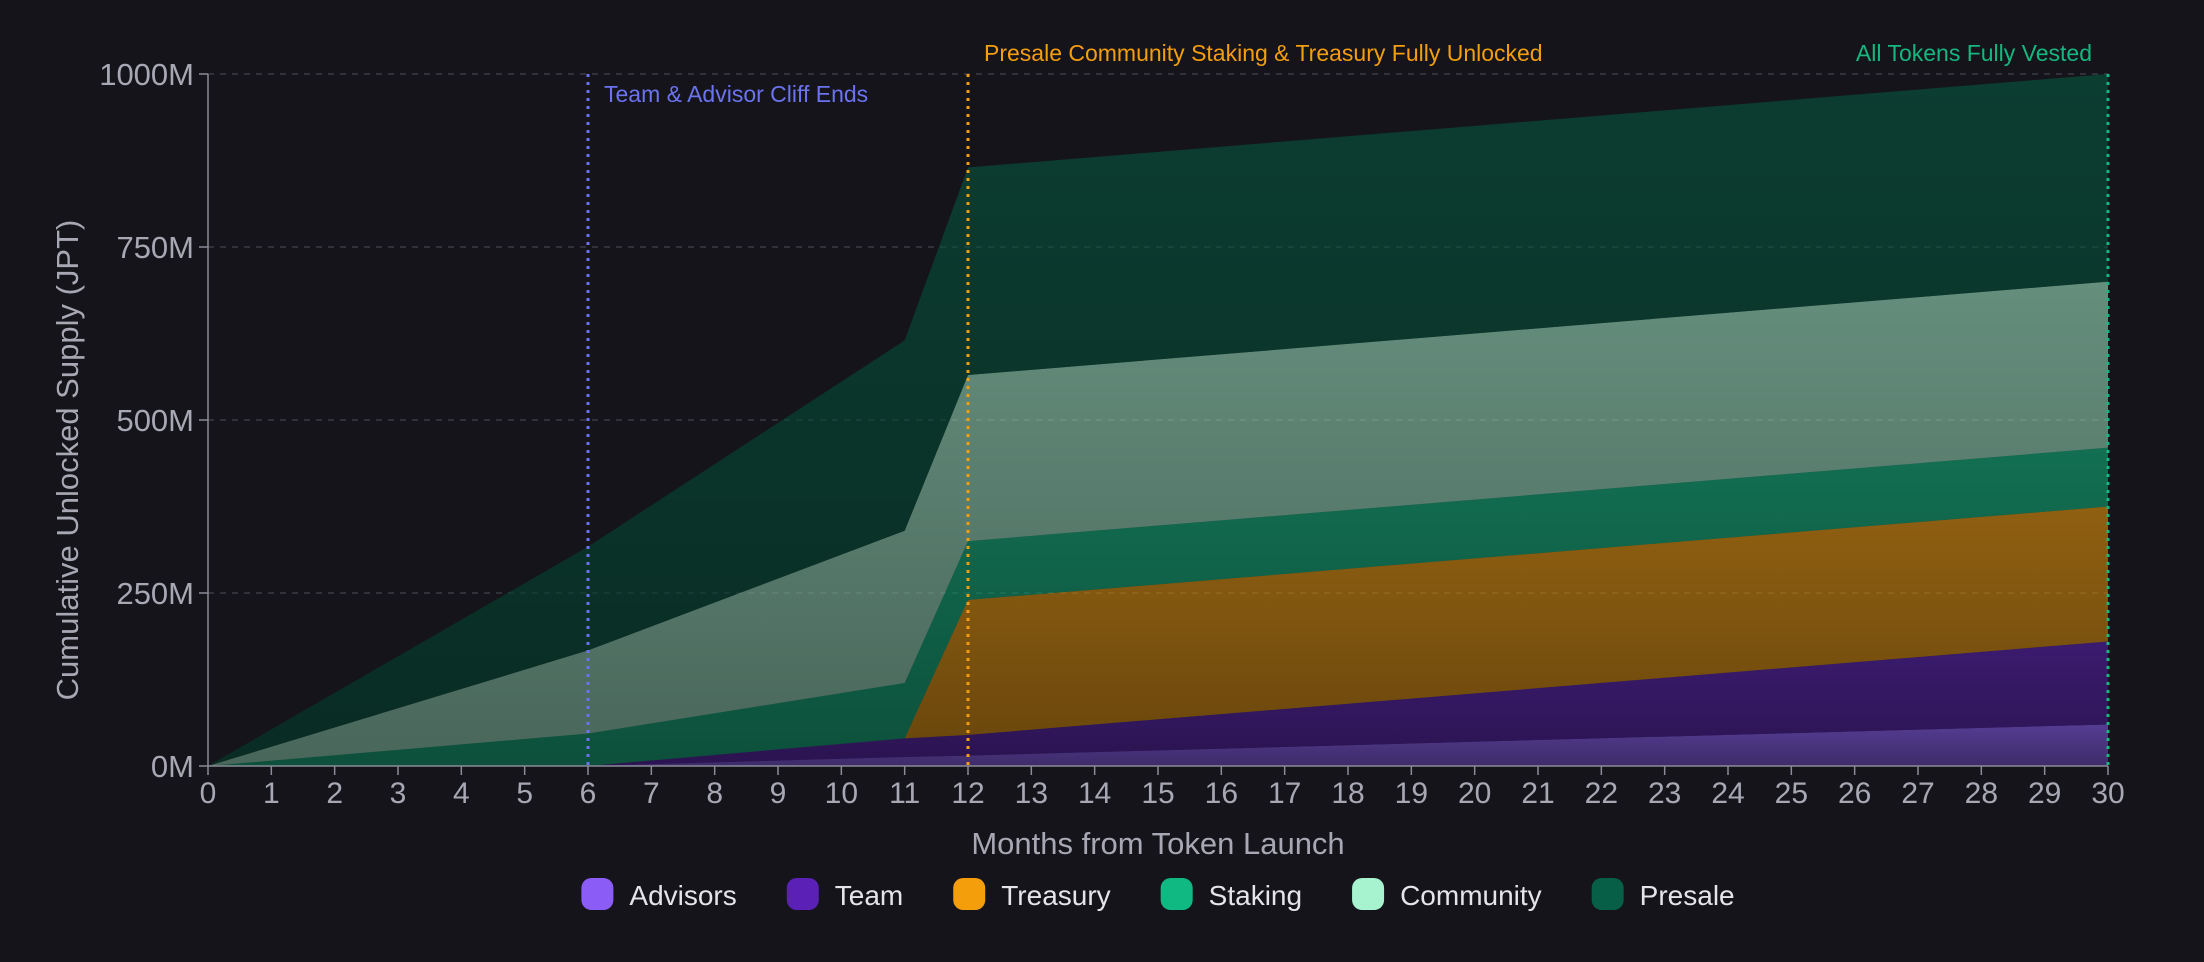 This screenshot has height=962, width=2204. Describe the element at coordinates (682, 895) in the screenshot. I see `legend-label: Advisors` at that location.